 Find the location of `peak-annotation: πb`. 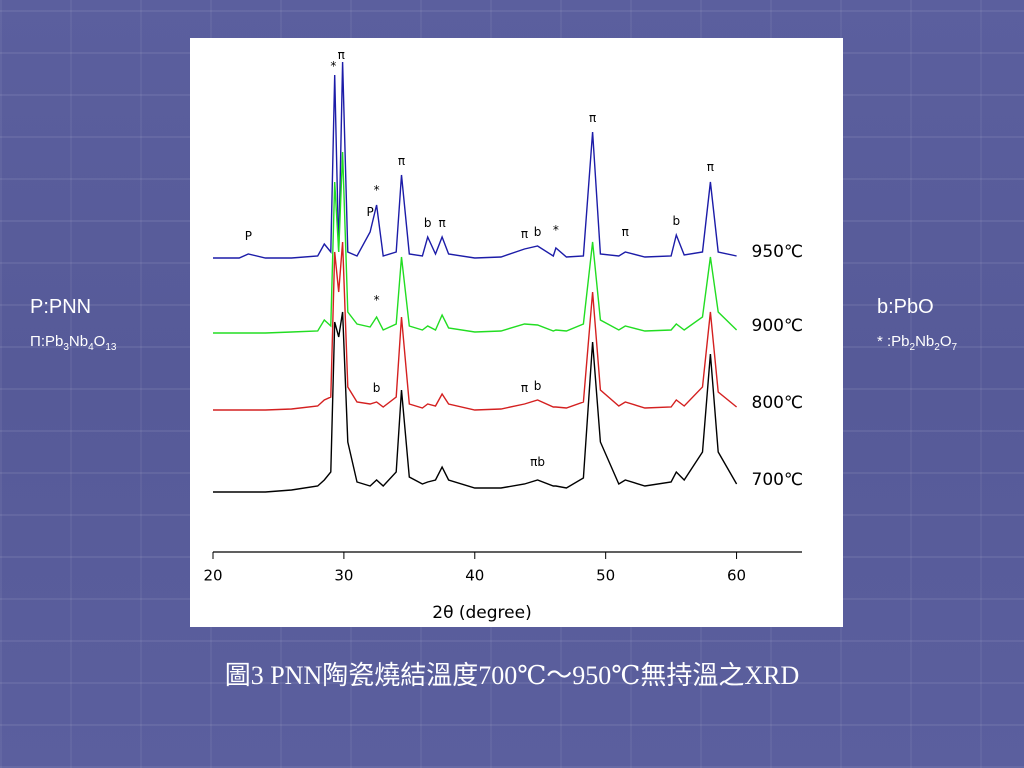

peak-annotation: πb is located at coordinates (537, 462).